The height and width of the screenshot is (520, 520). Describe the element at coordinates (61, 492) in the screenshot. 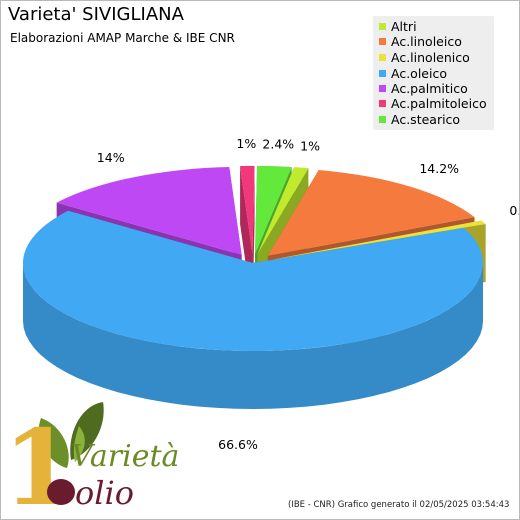

I see `logo-olive` at that location.